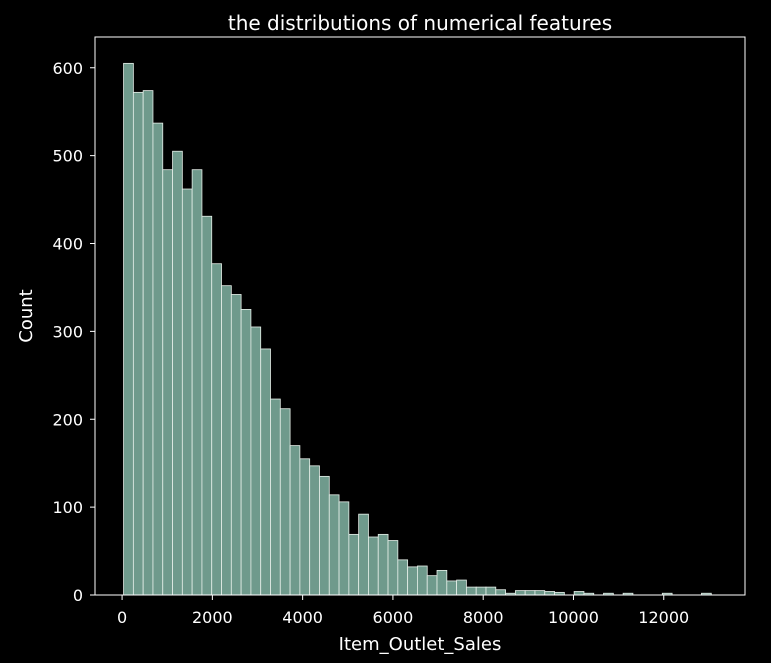  What do you see at coordinates (212, 617) in the screenshot?
I see `x-tick-label: 2000` at bounding box center [212, 617].